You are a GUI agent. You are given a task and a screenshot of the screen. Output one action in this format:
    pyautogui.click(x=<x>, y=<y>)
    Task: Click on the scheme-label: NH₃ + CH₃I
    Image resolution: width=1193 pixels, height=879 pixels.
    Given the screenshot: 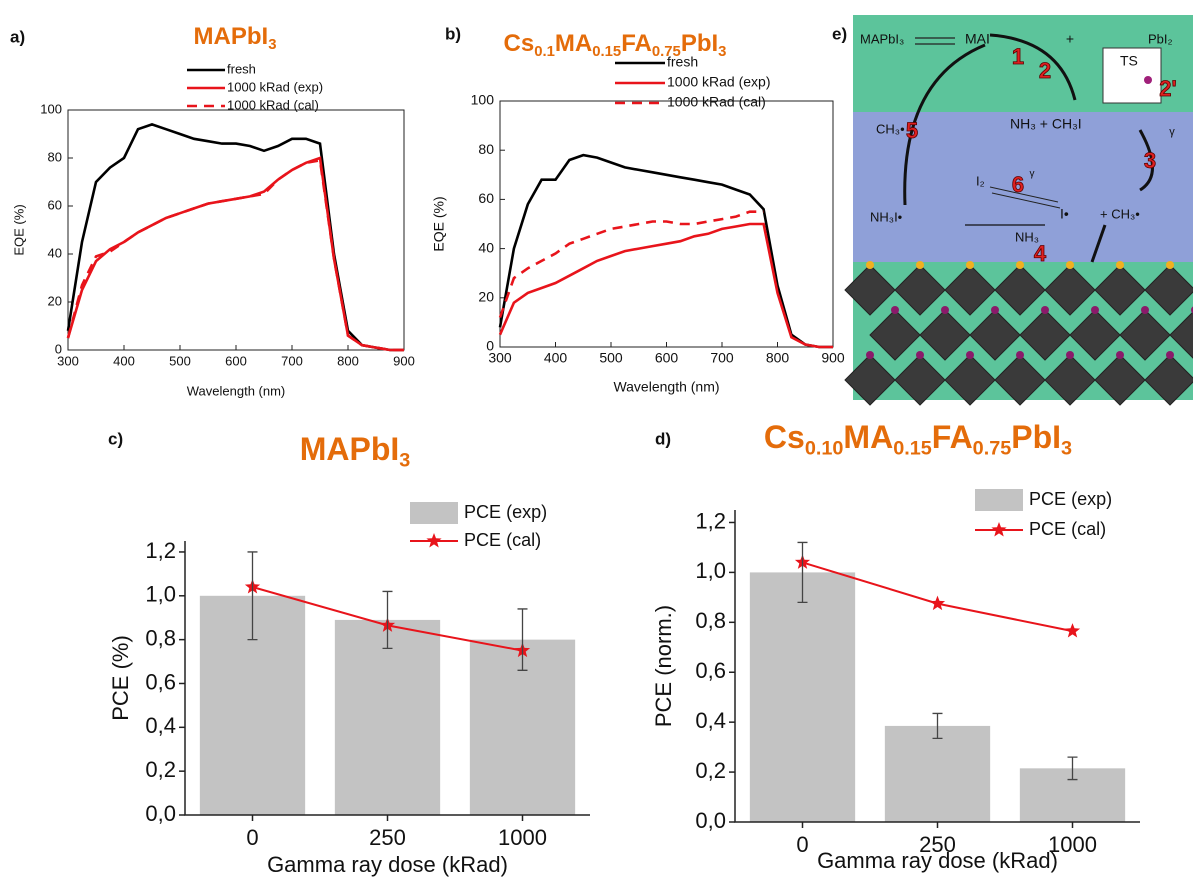 What is the action you would take?
    pyautogui.click(x=1046, y=124)
    